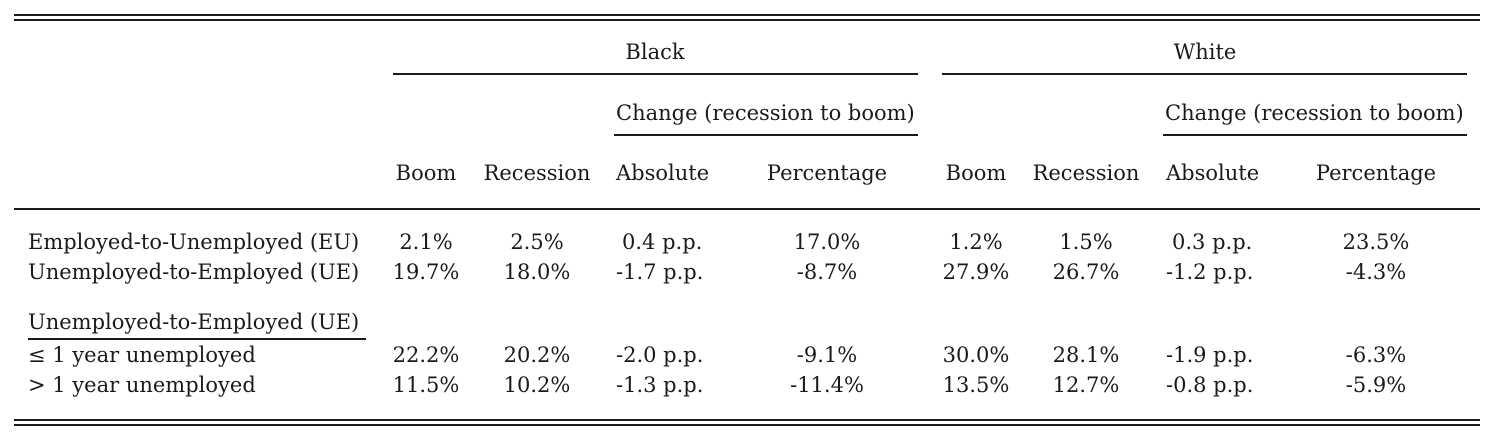 This screenshot has width=1492, height=439. What do you see at coordinates (1205, 52) in the screenshot?
I see `group-header-white: White` at bounding box center [1205, 52].